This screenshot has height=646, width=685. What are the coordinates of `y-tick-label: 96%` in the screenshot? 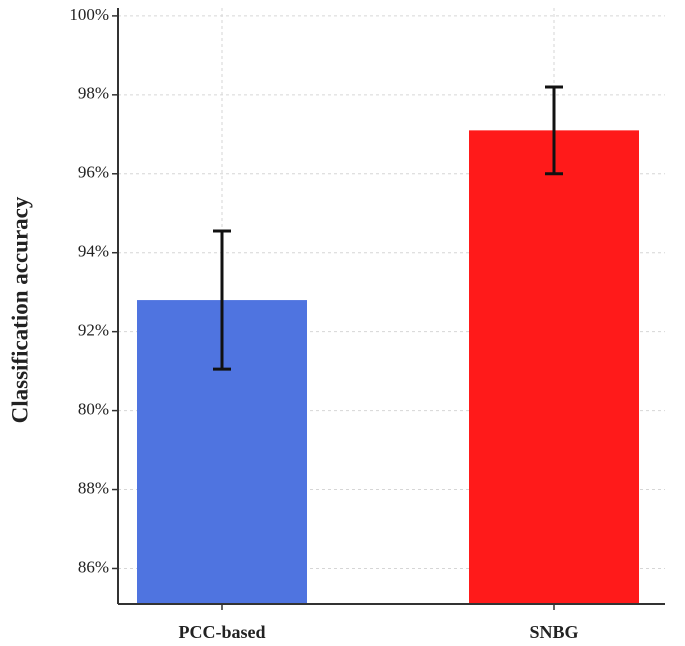 It's located at (93, 172).